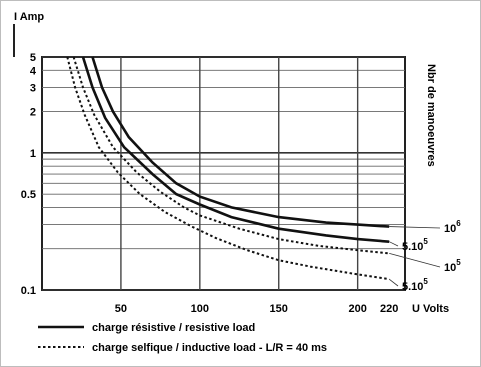 This screenshot has height=367, width=481. What do you see at coordinates (33, 113) in the screenshot?
I see `y-tick-label: 2` at bounding box center [33, 113].